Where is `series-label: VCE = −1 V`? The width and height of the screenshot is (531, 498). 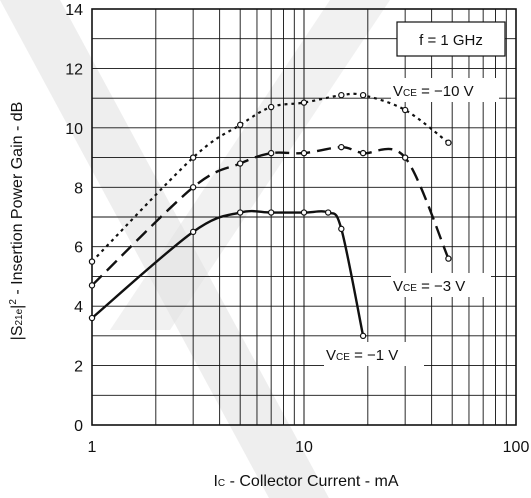
series-label: VCE = −1 V is located at coordinates (362, 355).